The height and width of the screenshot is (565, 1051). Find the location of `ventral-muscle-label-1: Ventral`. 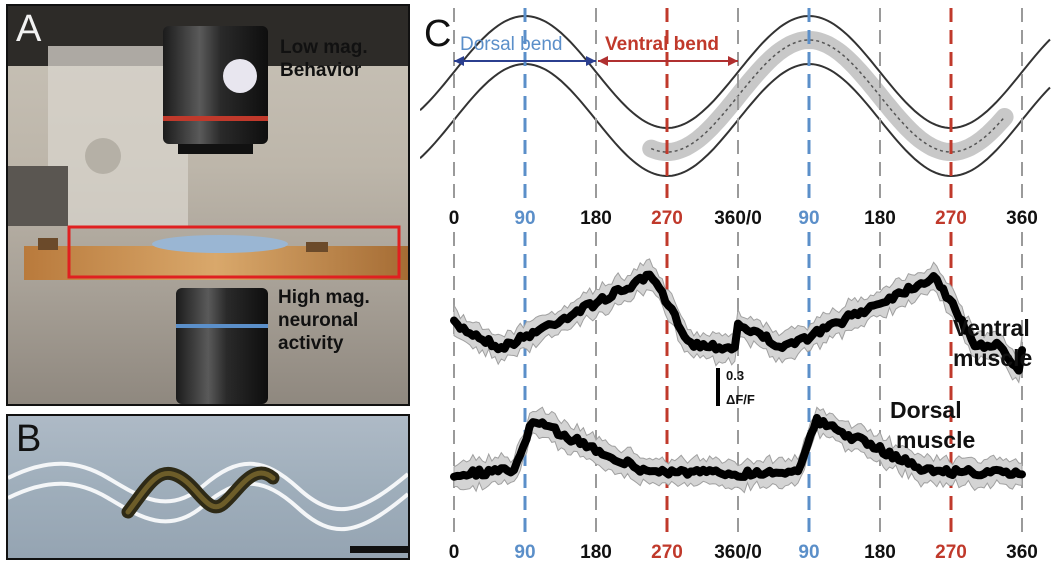

ventral-muscle-label-1: Ventral is located at coordinates (991, 328).